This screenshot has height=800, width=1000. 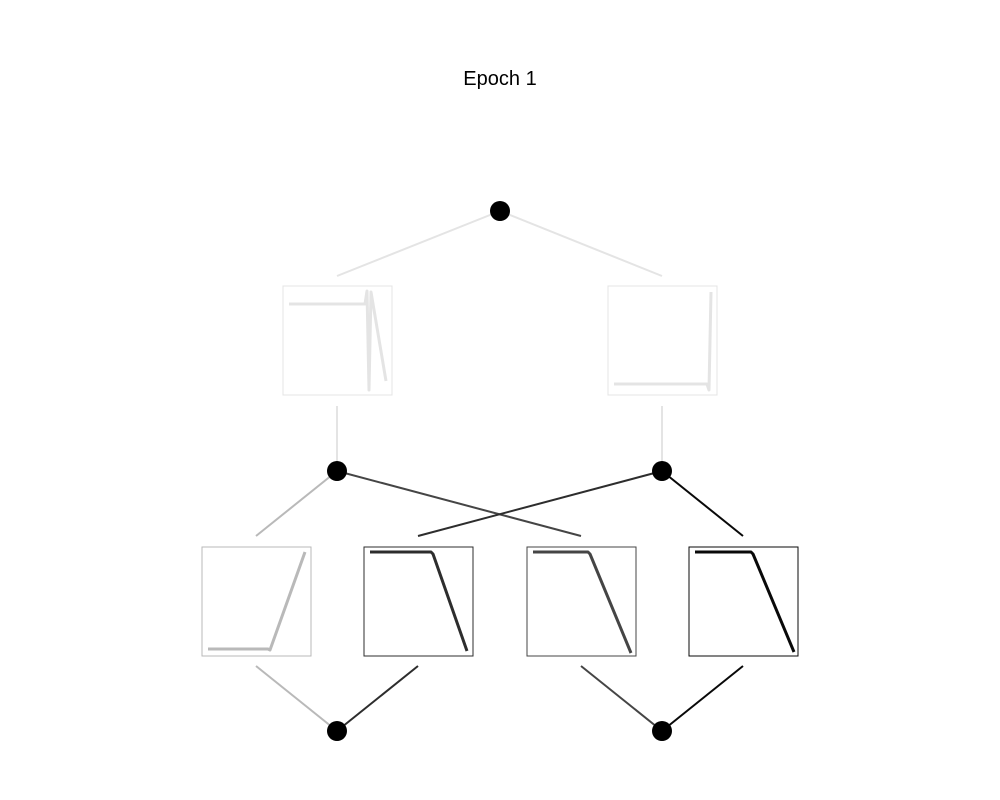 What do you see at coordinates (500, 79) in the screenshot?
I see `epoch-title: Epoch 1` at bounding box center [500, 79].